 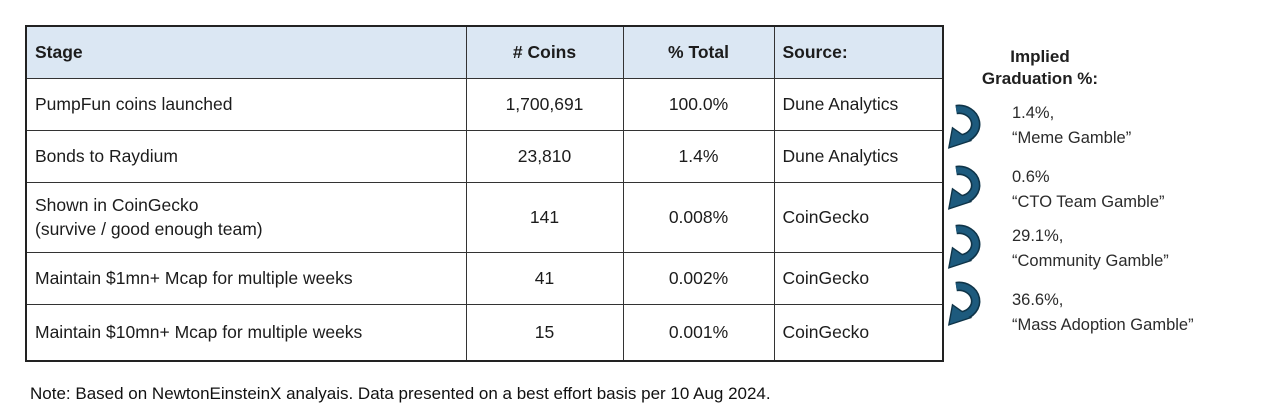 What do you see at coordinates (1137, 313) in the screenshot?
I see `graduation-item: 36.6%, “Mass Adoption Gamble”` at bounding box center [1137, 313].